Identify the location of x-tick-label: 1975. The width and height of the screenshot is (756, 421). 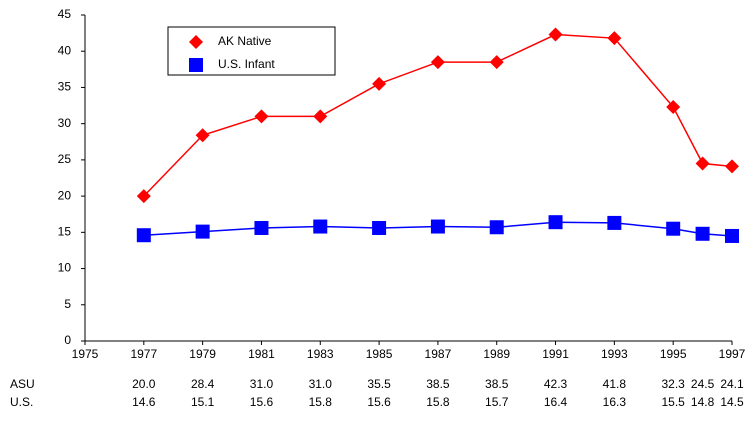
(85, 354).